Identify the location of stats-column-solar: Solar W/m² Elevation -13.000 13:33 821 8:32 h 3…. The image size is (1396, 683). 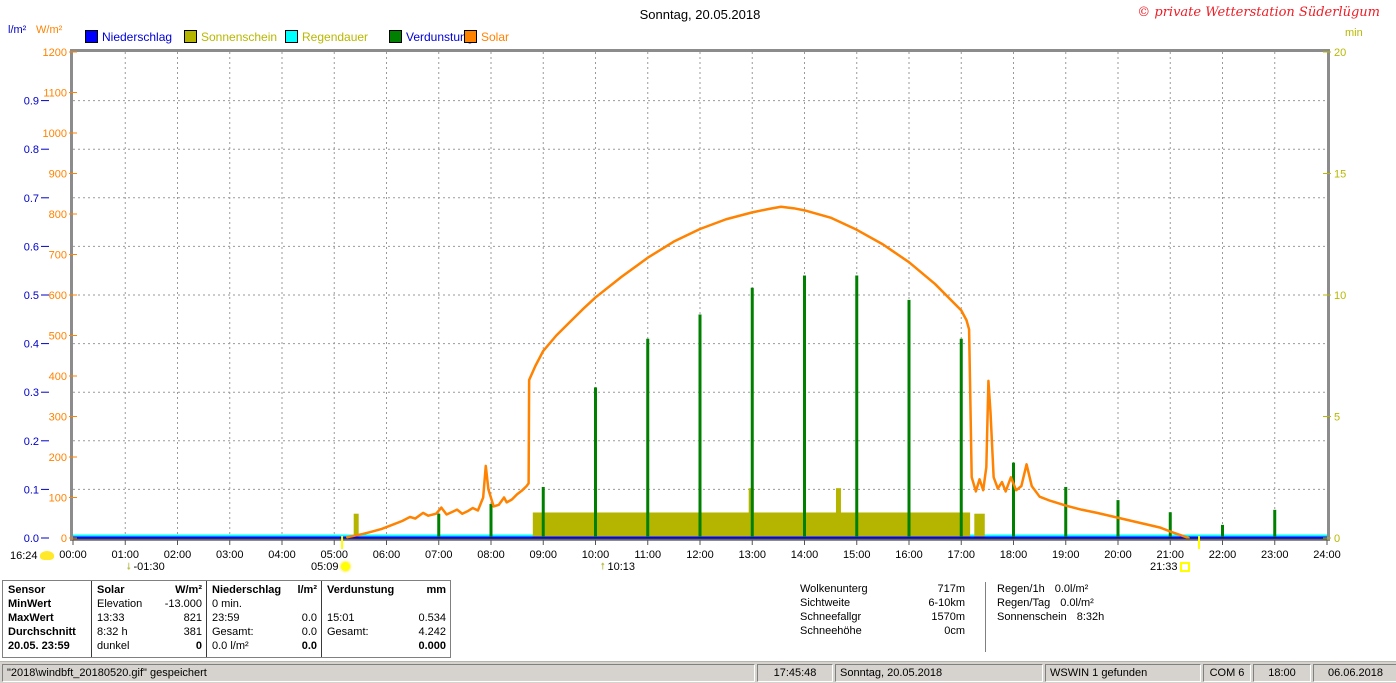
(149, 619).